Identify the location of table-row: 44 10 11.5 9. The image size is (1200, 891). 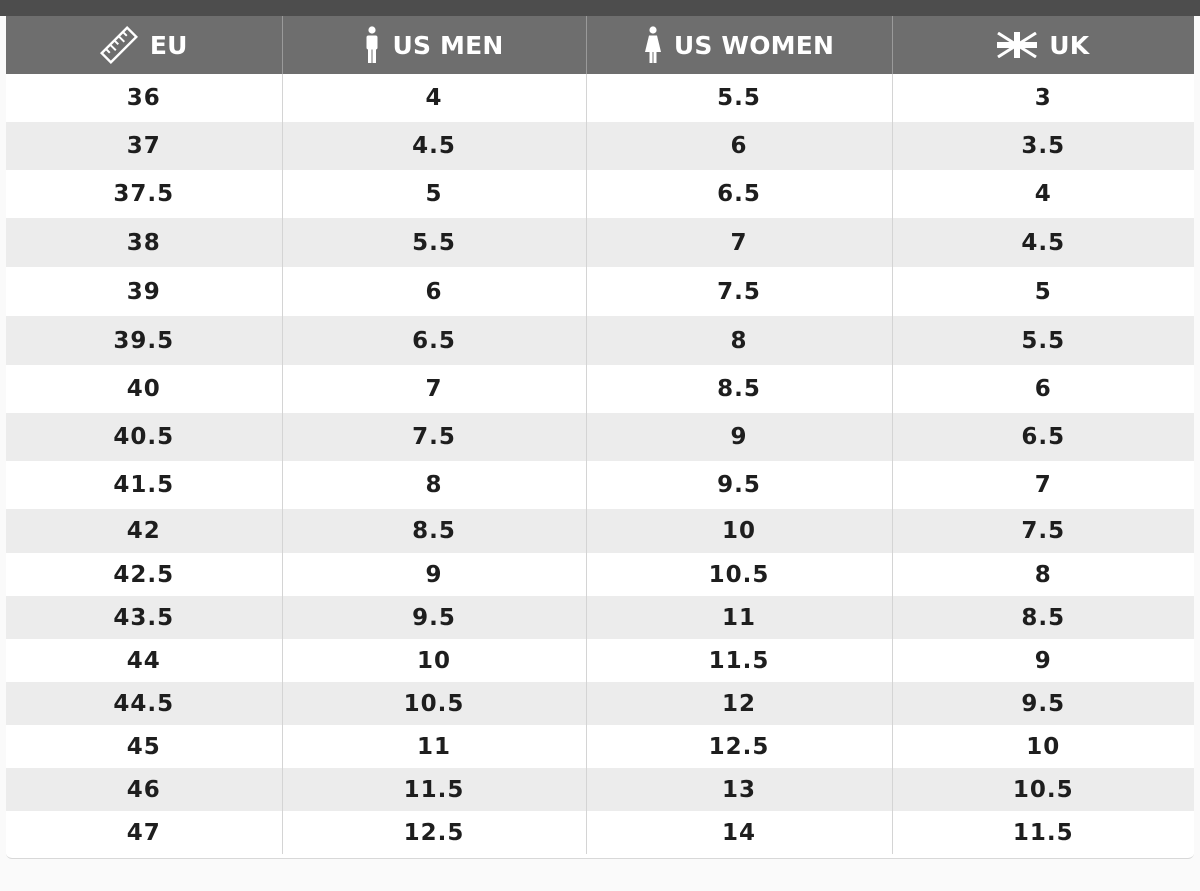
(600, 660).